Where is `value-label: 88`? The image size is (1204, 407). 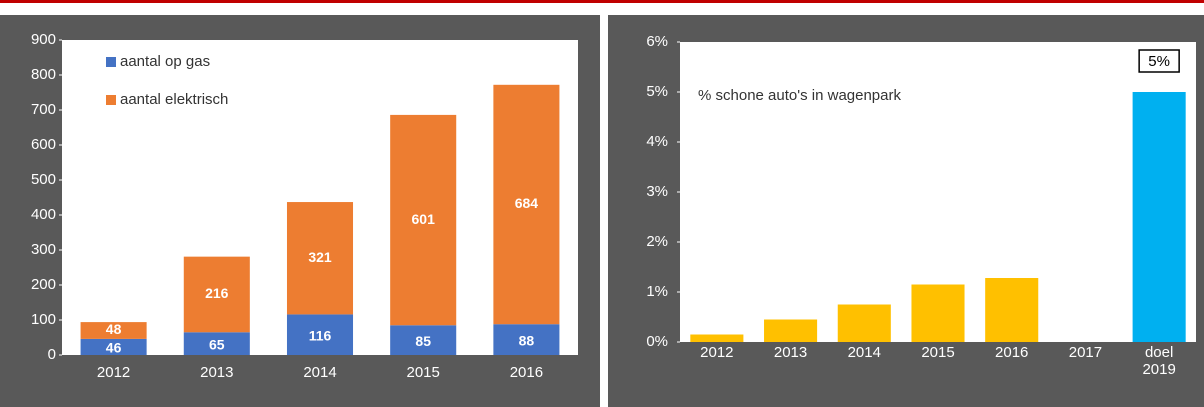 value-label: 88 is located at coordinates (527, 340).